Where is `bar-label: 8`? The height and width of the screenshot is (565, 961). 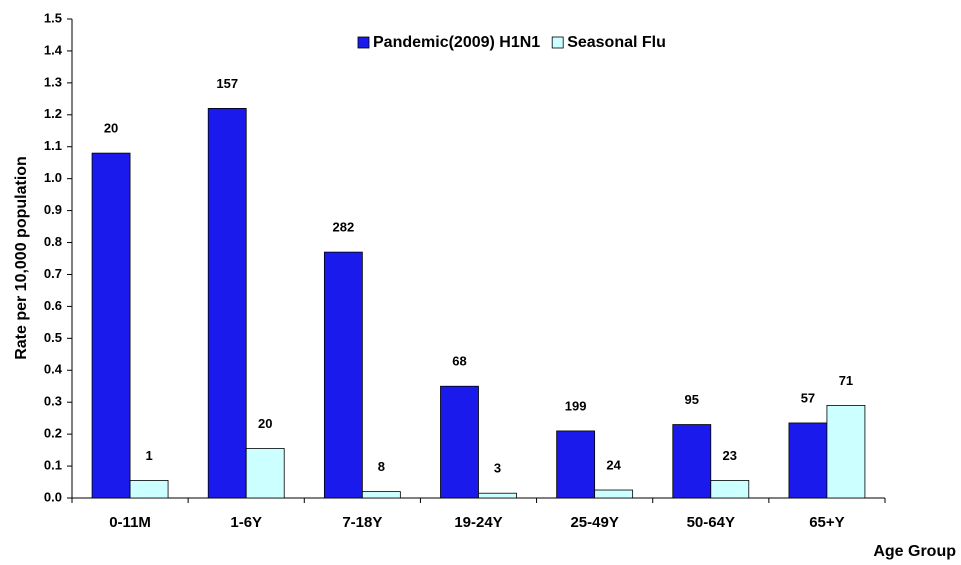
bar-label: 8 is located at coordinates (381, 466).